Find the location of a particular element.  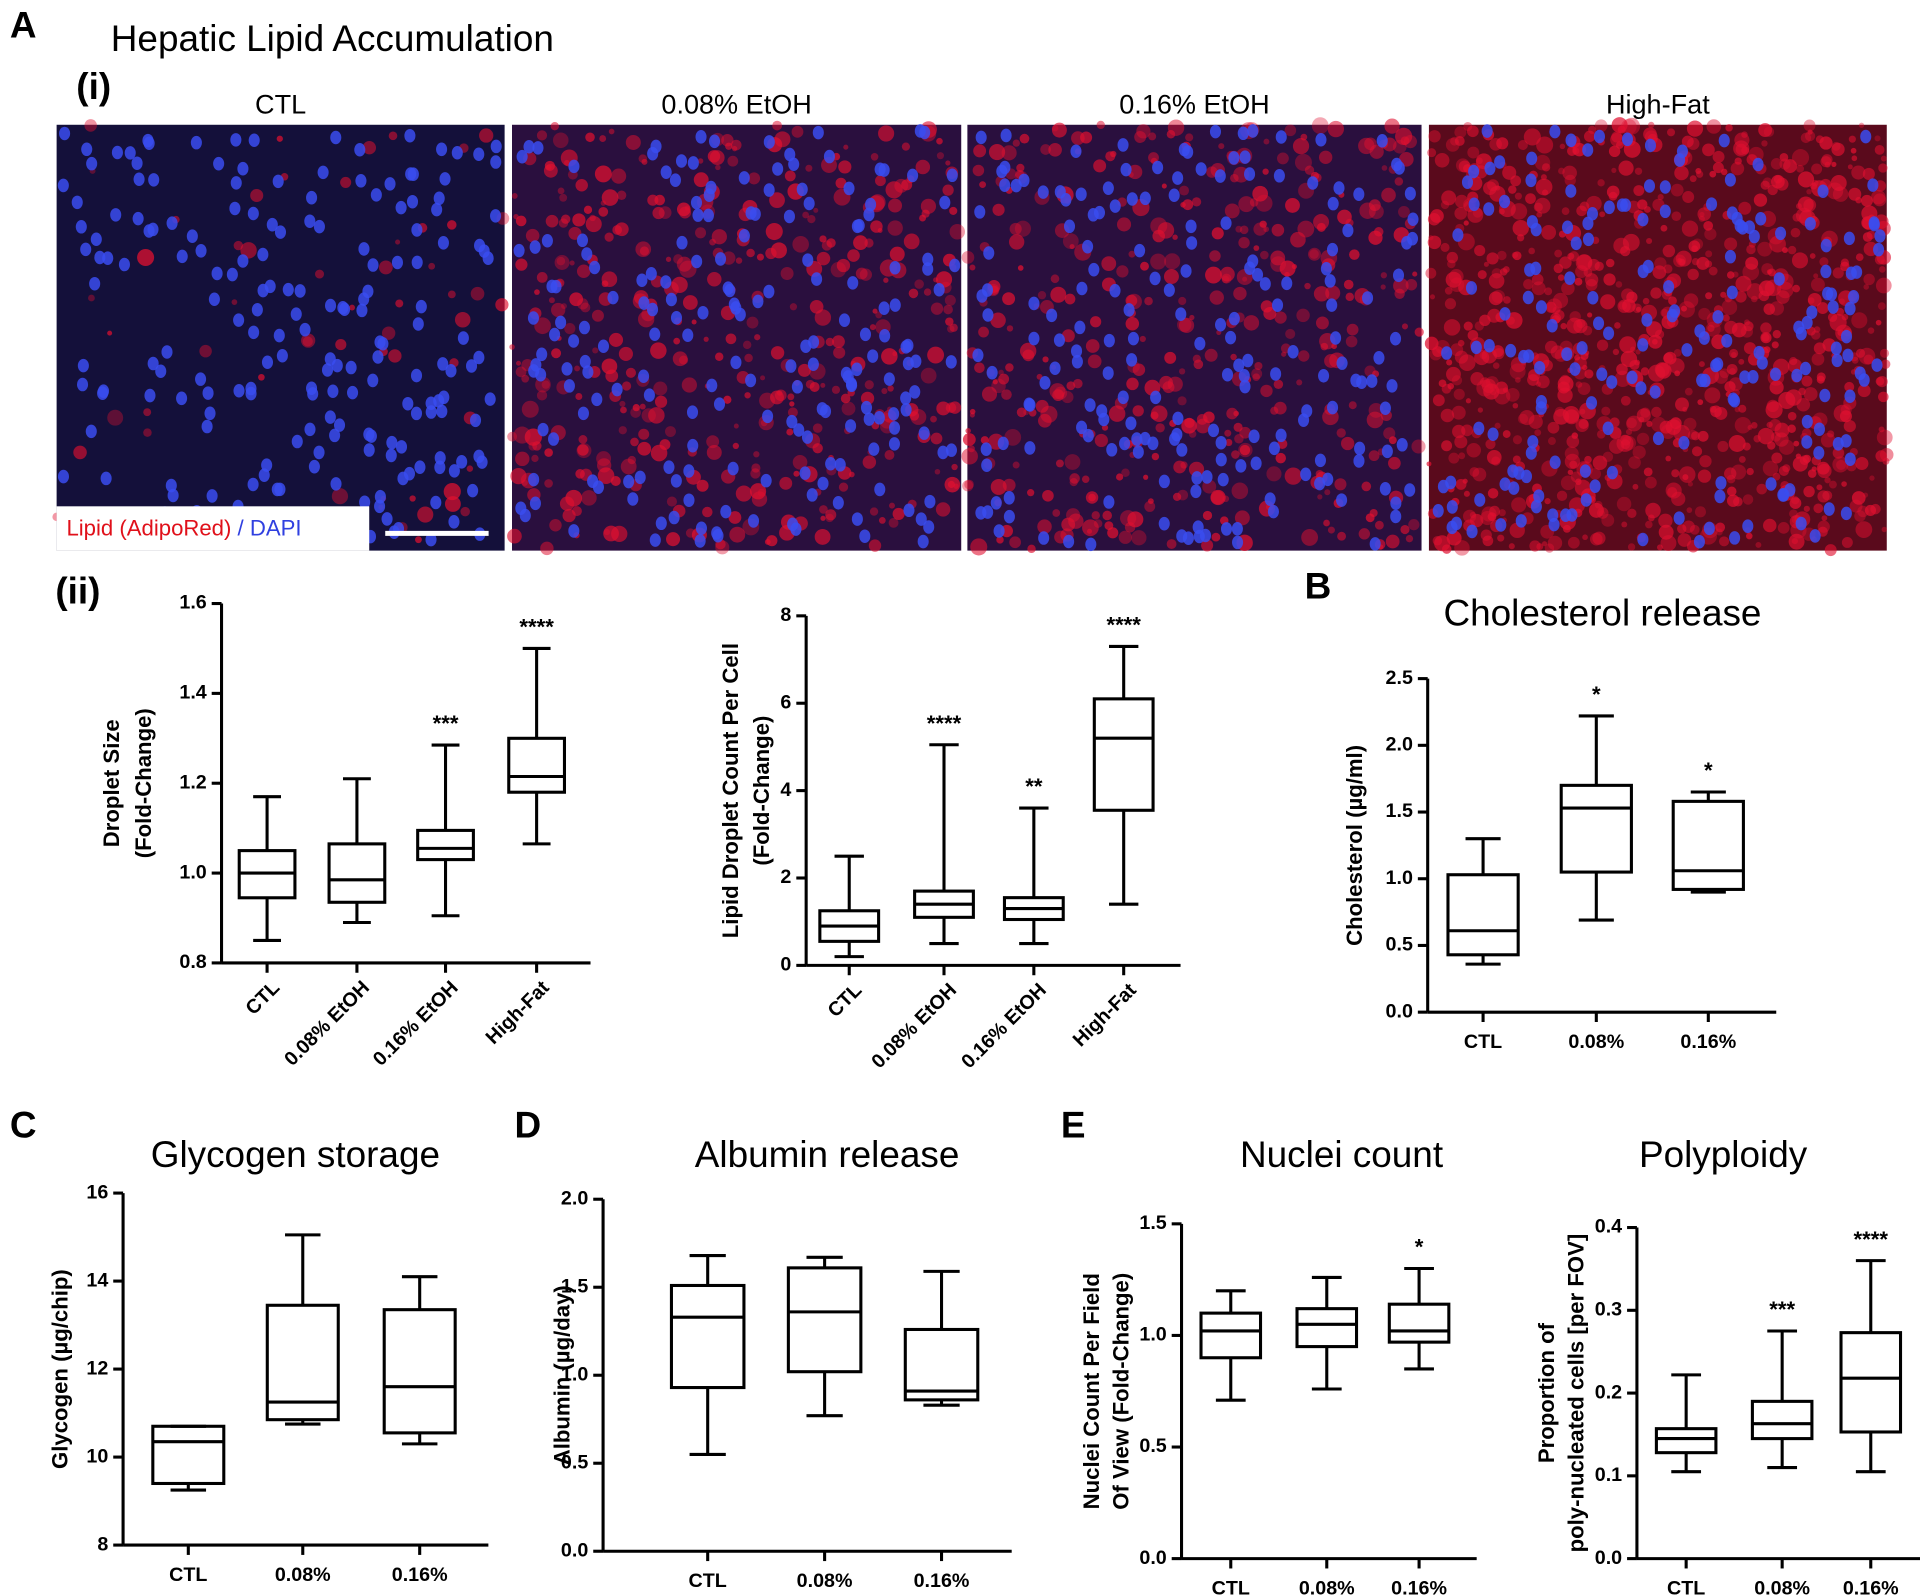

significance: ** is located at coordinates (1034, 786).